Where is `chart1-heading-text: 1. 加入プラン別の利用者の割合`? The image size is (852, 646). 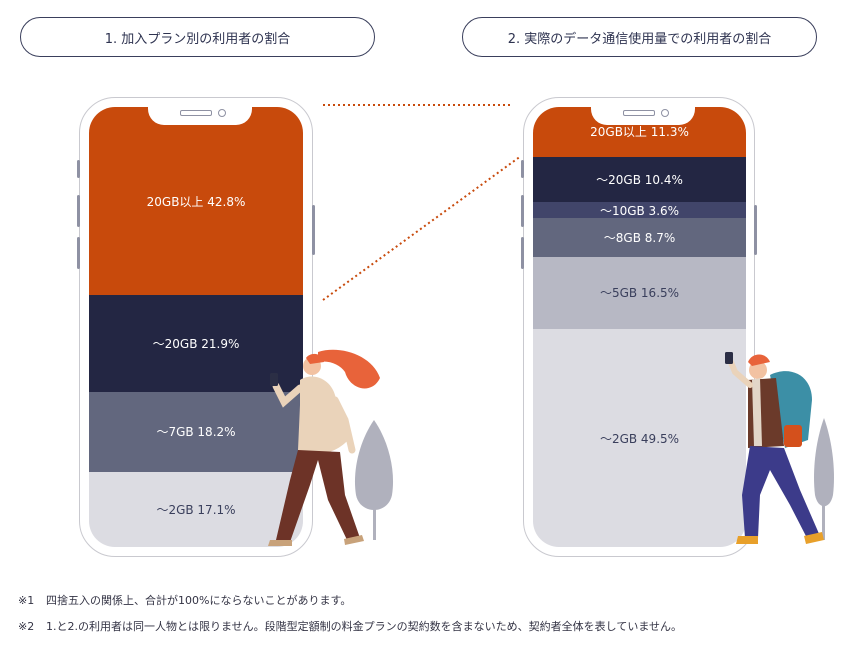
chart1-heading-text: 1. 加入プラン別の利用者の割合 is located at coordinates (197, 39).